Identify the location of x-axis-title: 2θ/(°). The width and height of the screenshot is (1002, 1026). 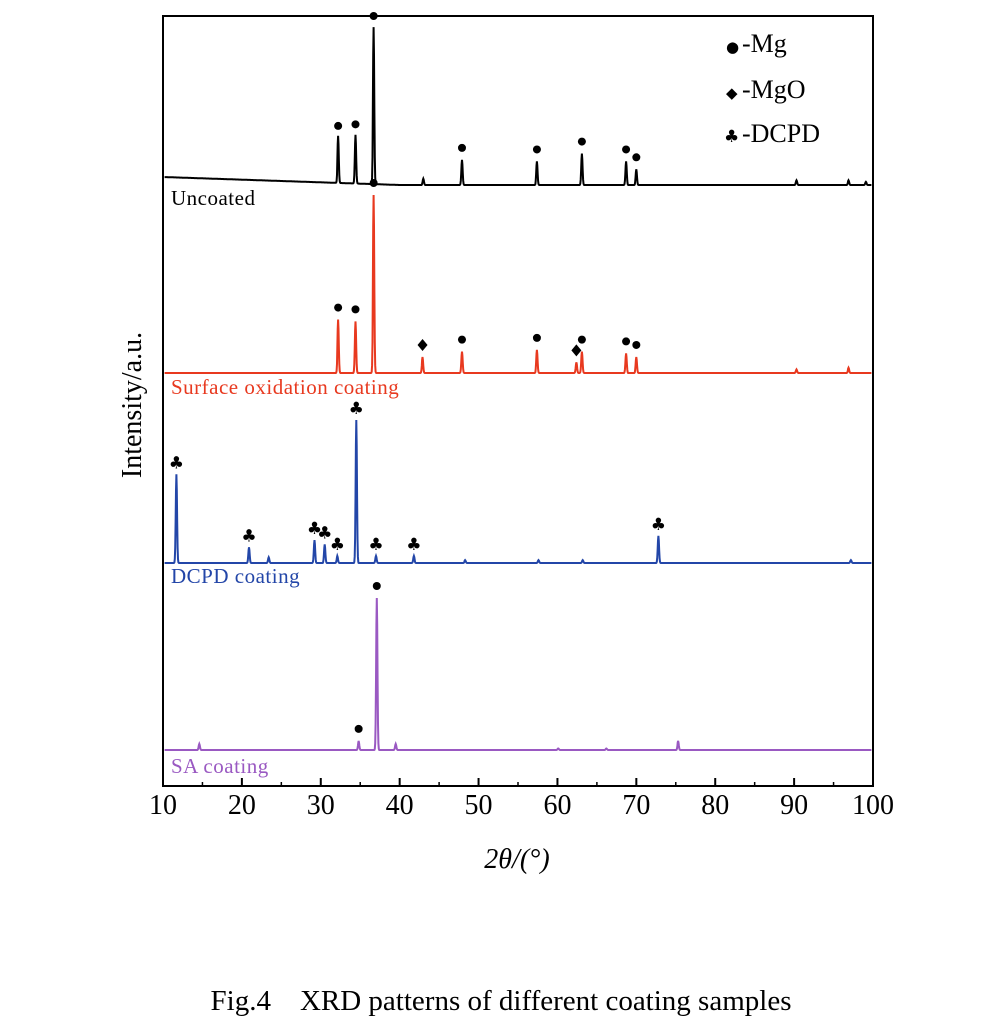
(516, 859).